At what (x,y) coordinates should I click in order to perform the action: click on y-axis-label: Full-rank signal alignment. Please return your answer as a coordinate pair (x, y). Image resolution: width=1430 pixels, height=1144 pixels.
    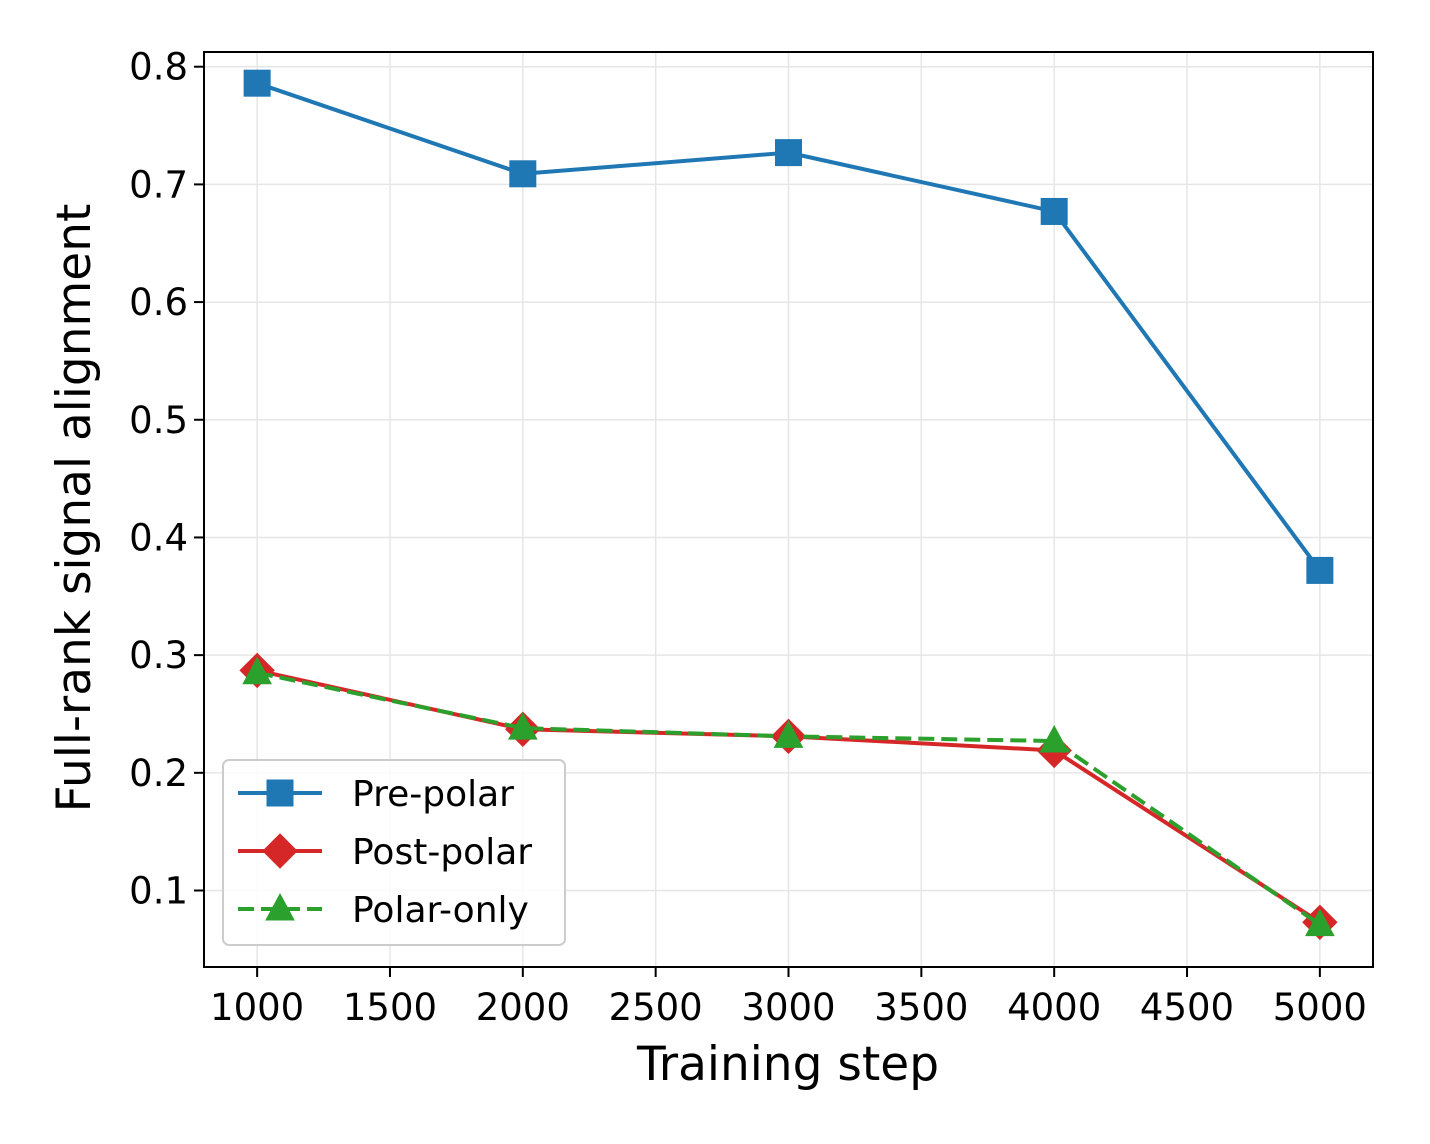
    Looking at the image, I should click on (74, 508).